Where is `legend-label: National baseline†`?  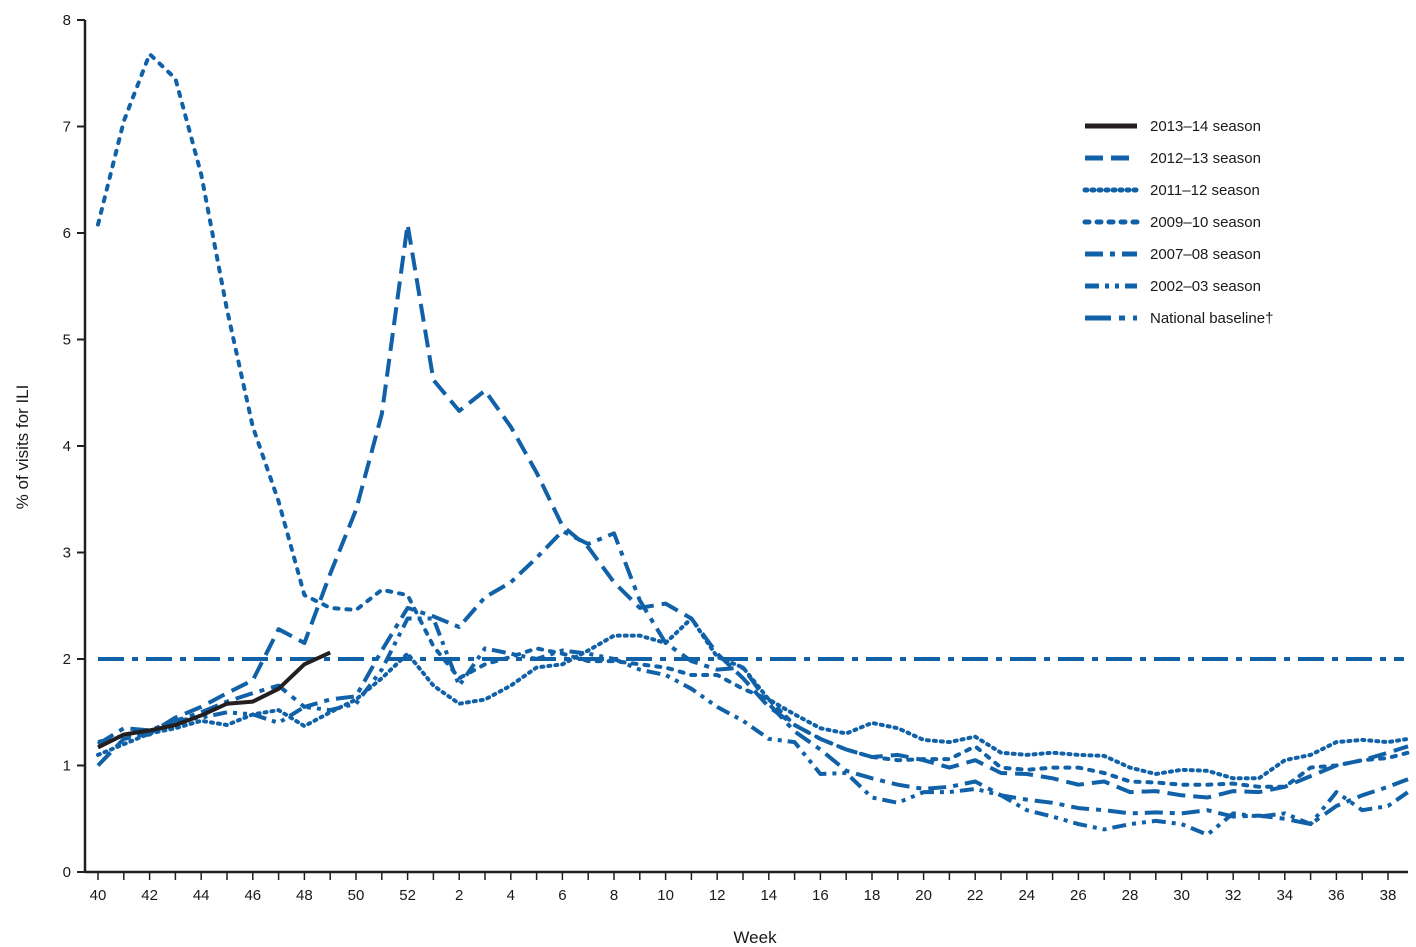 legend-label: National baseline† is located at coordinates (1211, 318).